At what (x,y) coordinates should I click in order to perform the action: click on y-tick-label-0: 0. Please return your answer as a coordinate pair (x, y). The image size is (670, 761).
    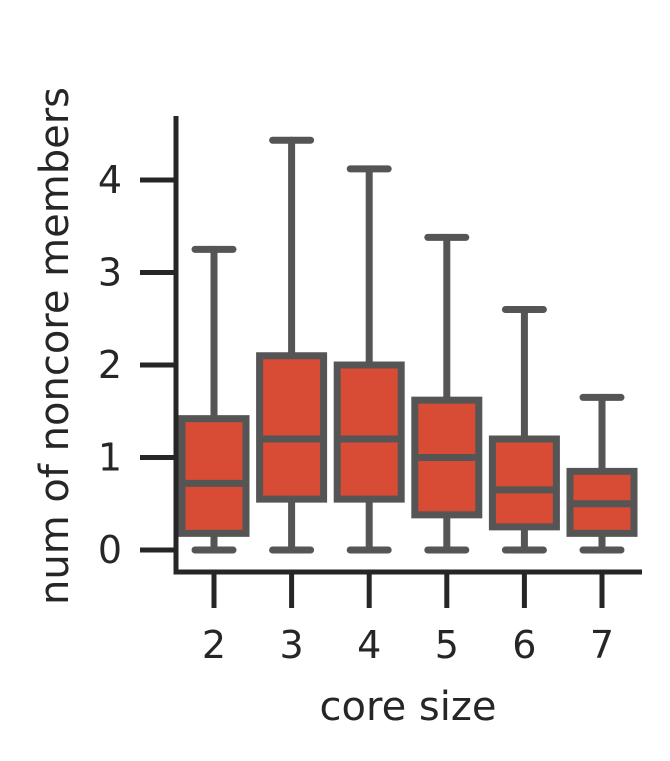
    Looking at the image, I should click on (110, 550).